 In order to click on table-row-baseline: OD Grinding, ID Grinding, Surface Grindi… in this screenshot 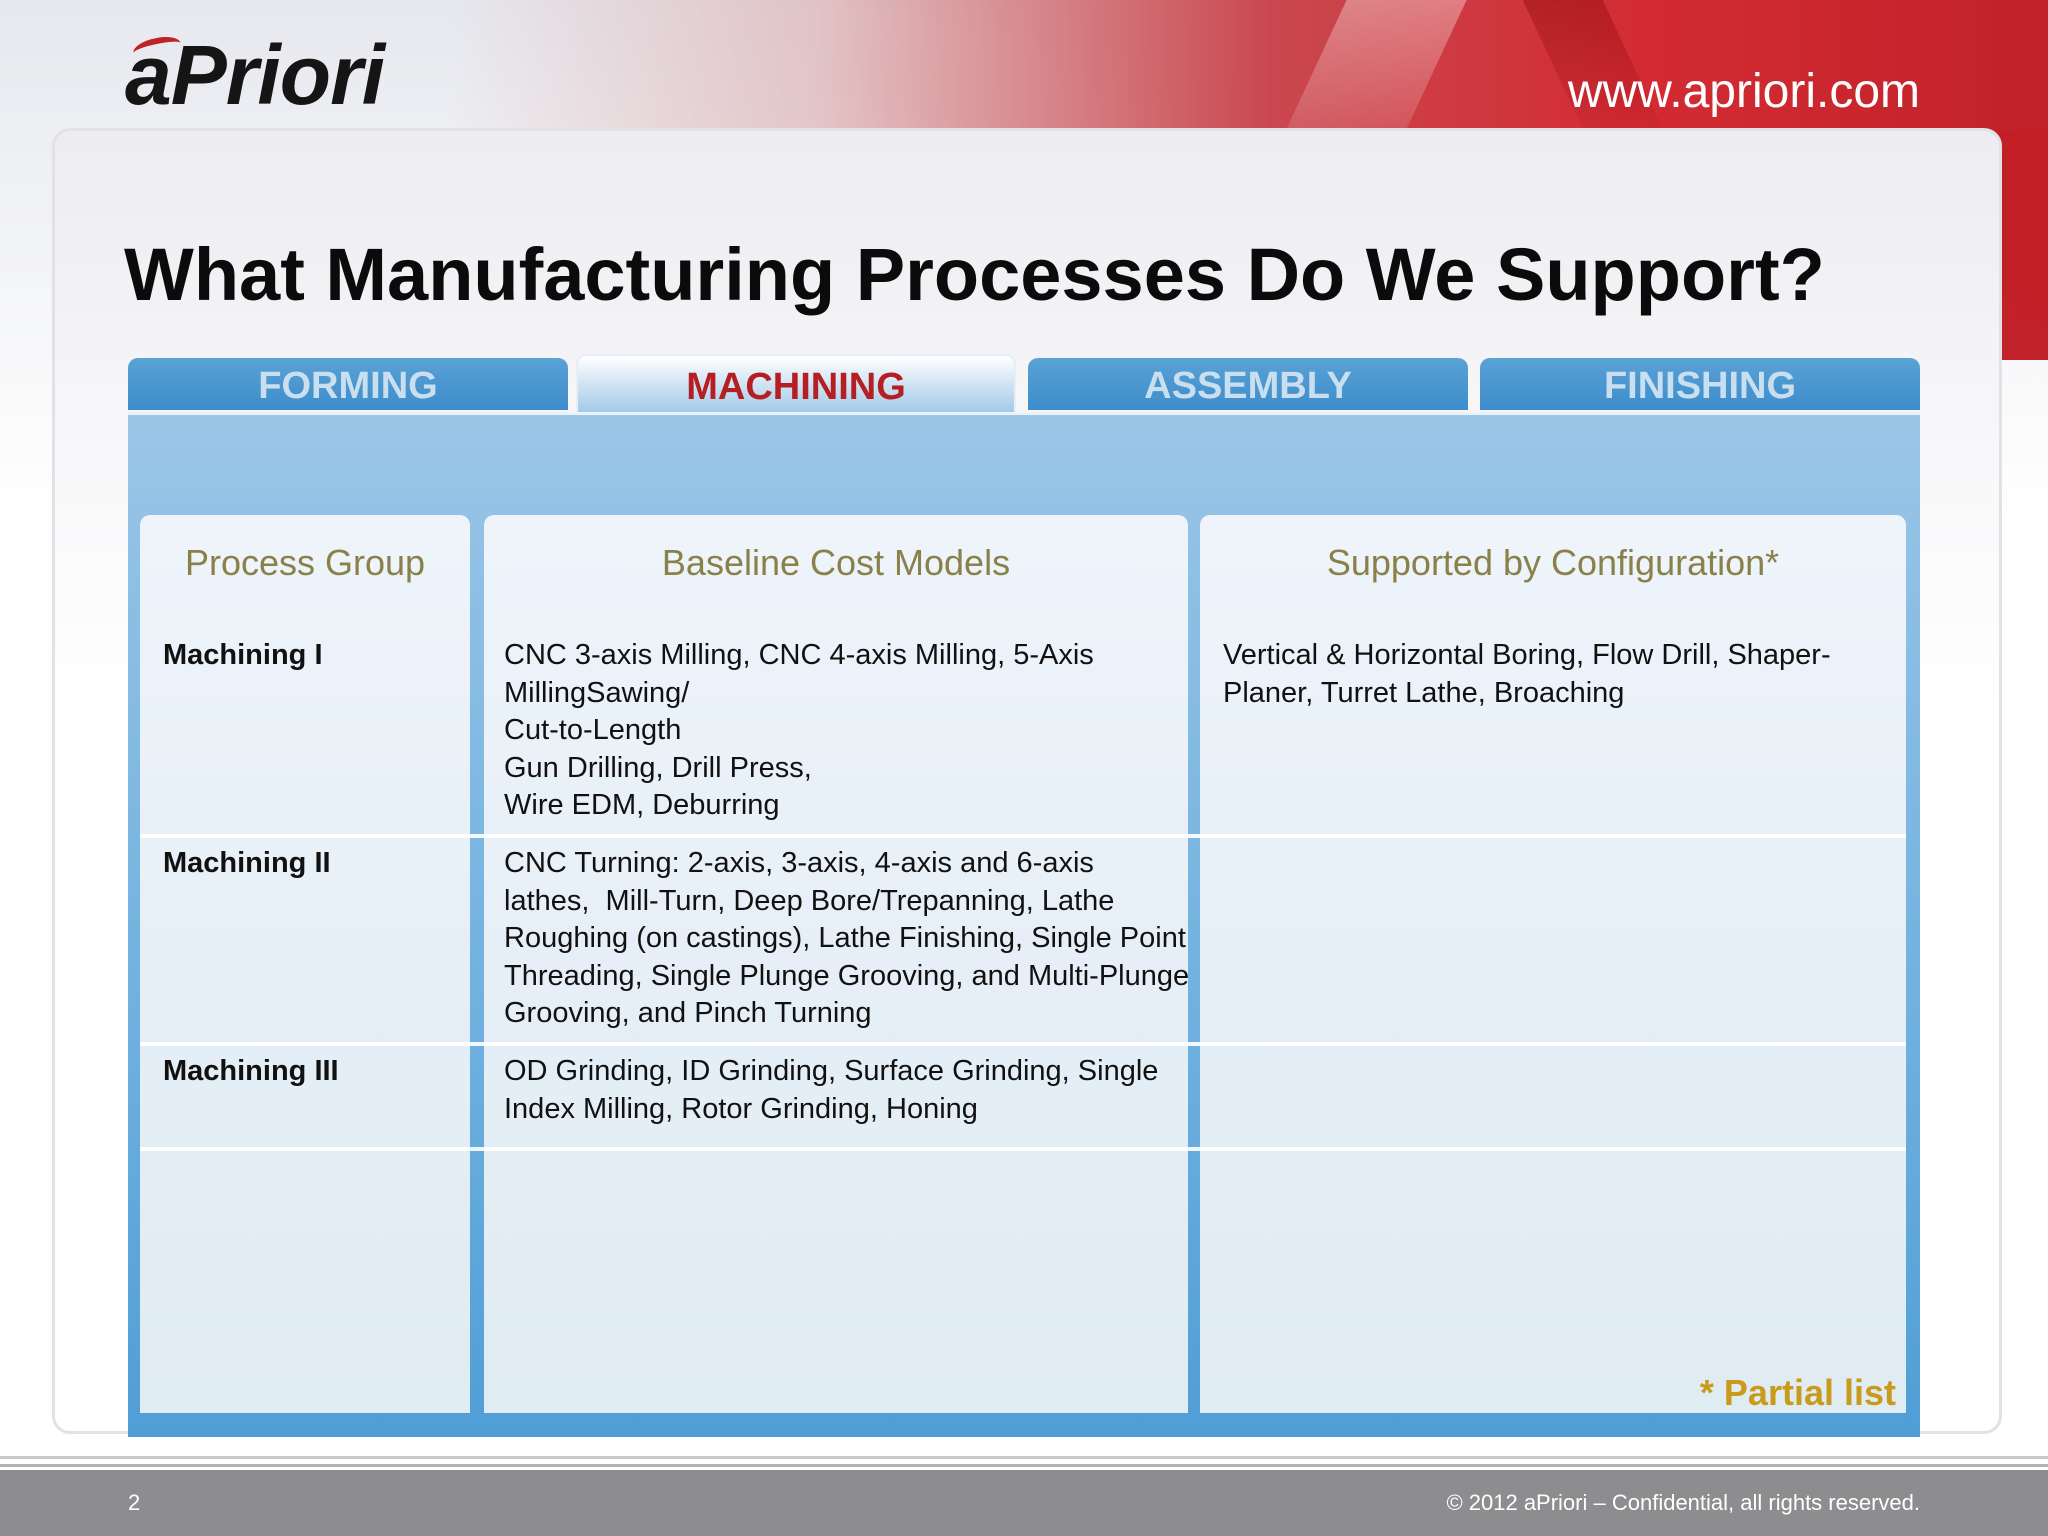, I will do `click(831, 1090)`.